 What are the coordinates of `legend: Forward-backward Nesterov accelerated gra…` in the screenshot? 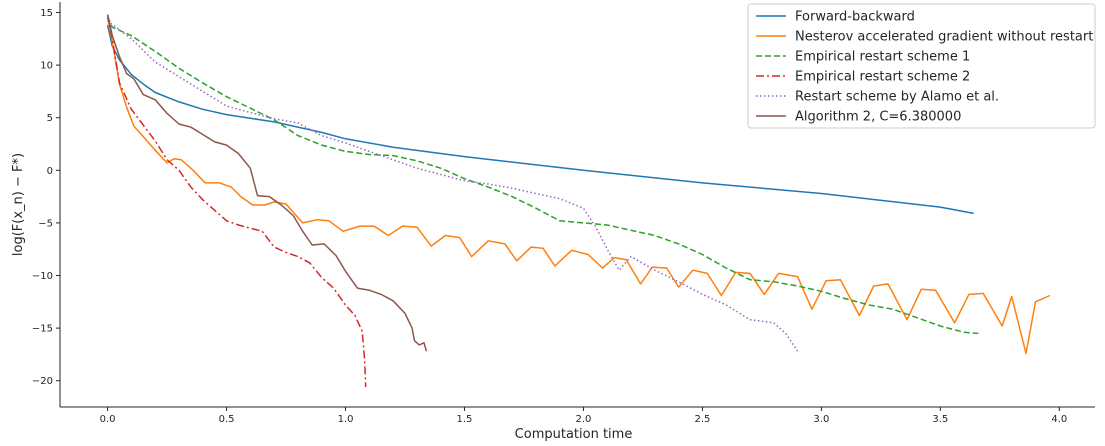 It's located at (921, 66).